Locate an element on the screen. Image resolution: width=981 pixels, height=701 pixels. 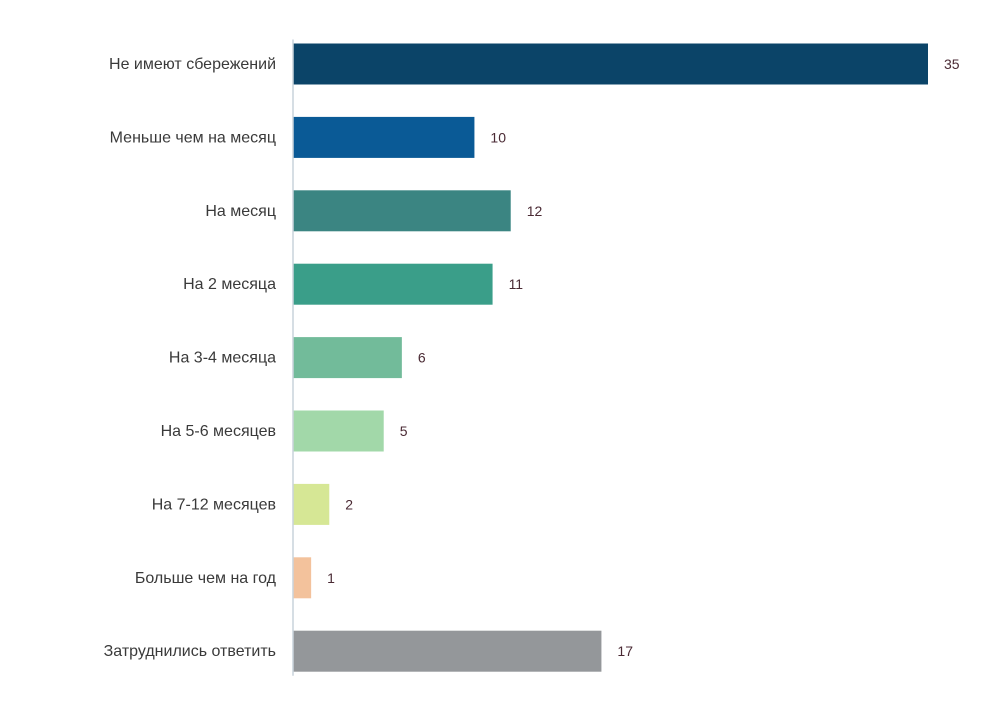
value-label-4: 11 is located at coordinates (516, 284).